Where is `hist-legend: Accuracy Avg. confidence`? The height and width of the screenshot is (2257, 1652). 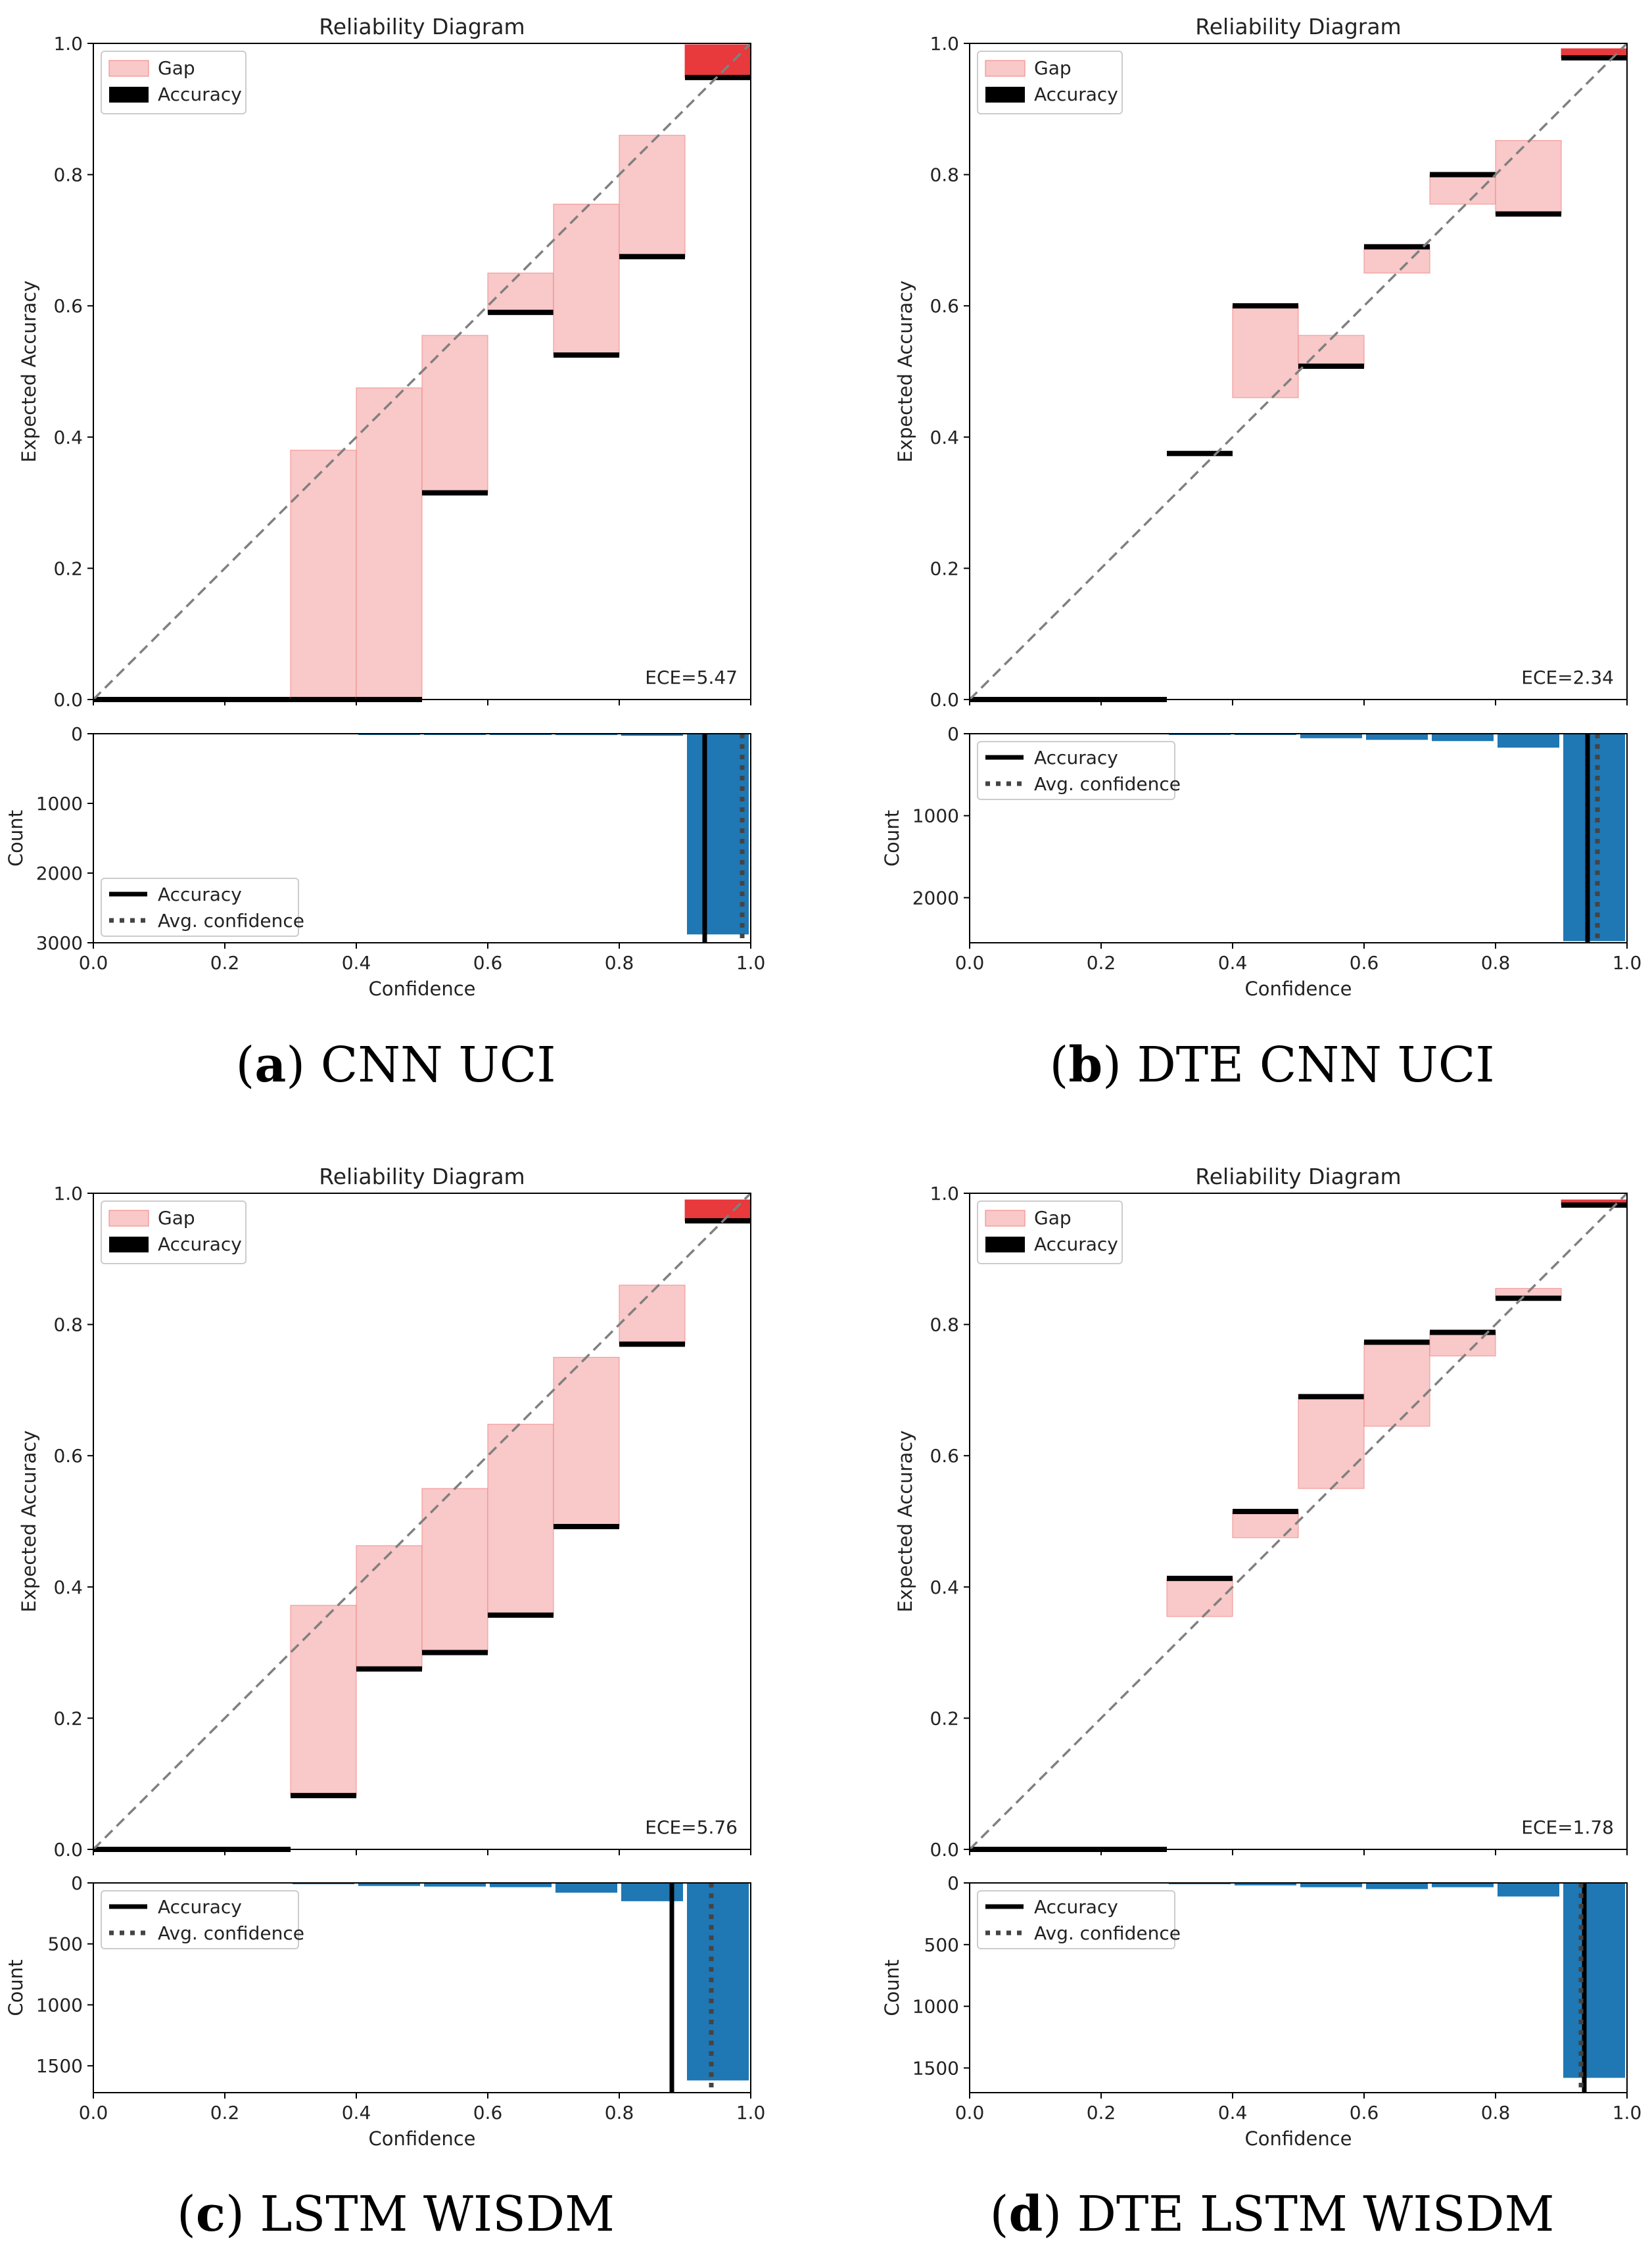 hist-legend: Accuracy Avg. confidence is located at coordinates (1079, 770).